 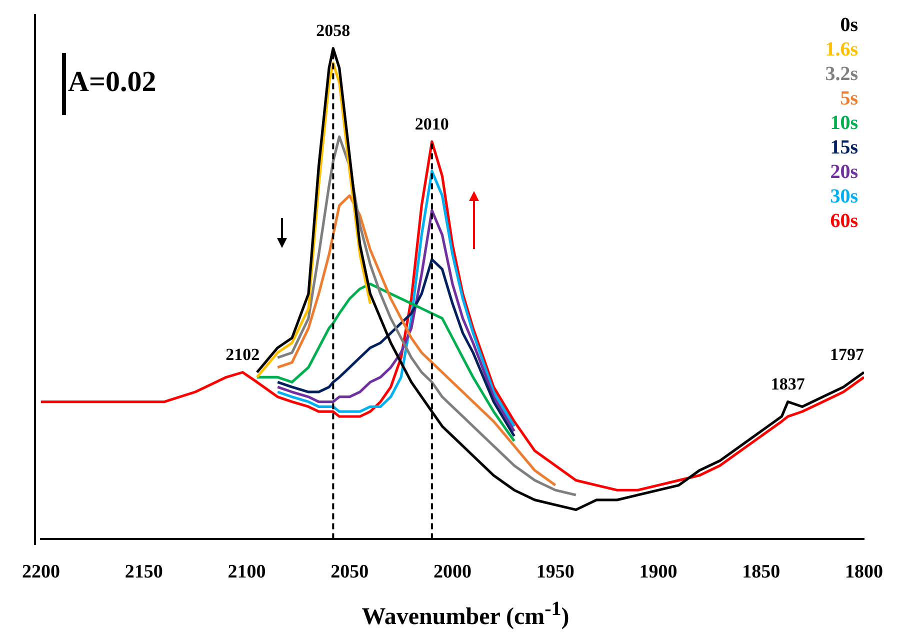 What do you see at coordinates (844, 172) in the screenshot?
I see `text: 20s` at bounding box center [844, 172].